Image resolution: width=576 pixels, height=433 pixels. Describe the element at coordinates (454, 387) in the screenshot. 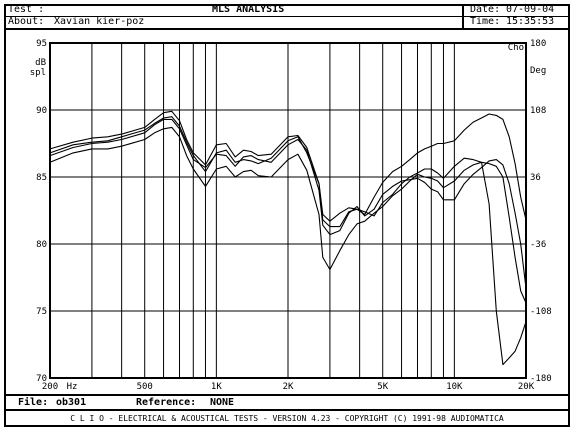

I see `x-tick-label: 10K` at that location.